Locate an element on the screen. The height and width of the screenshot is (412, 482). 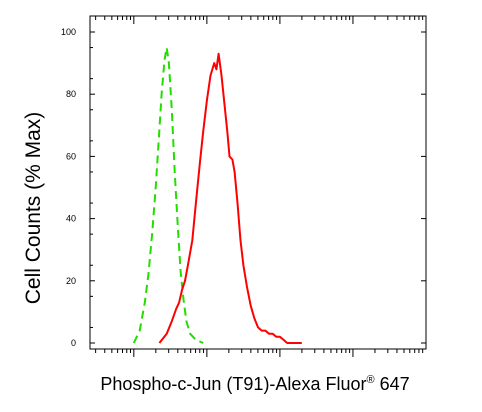
control-histogram-line is located at coordinates (168, 195).